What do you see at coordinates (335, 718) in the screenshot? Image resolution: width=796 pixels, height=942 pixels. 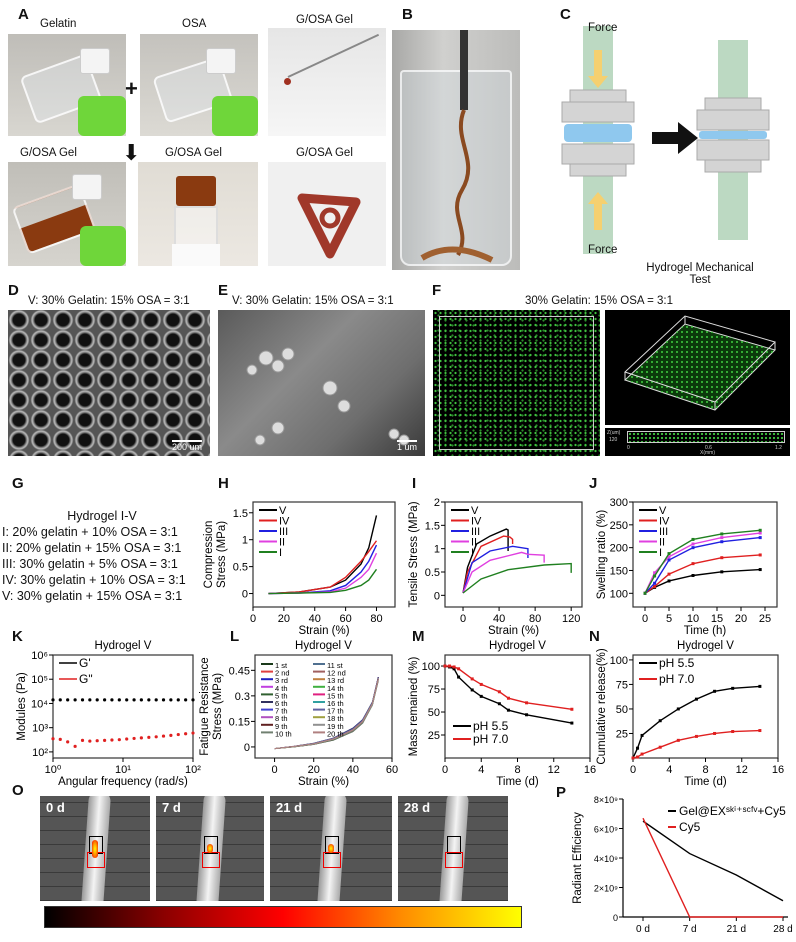 I see `legend-label: 18 th` at bounding box center [335, 718].